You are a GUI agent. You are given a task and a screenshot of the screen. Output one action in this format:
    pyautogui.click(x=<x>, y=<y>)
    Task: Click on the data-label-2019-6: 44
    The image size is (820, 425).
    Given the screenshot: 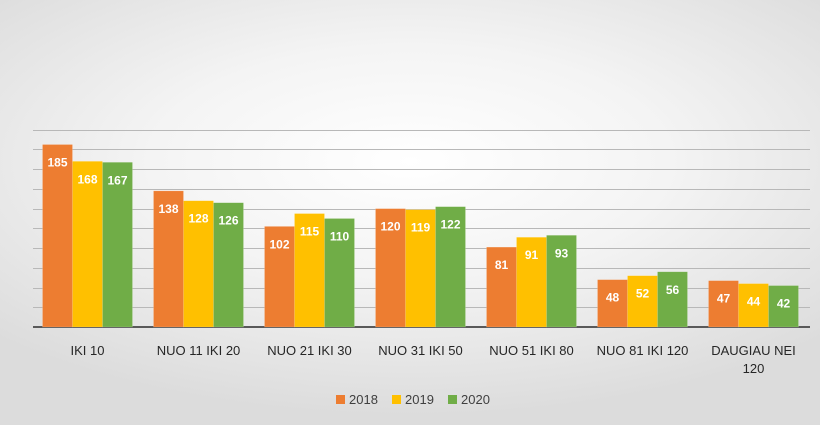 What is the action you would take?
    pyautogui.click(x=754, y=302)
    